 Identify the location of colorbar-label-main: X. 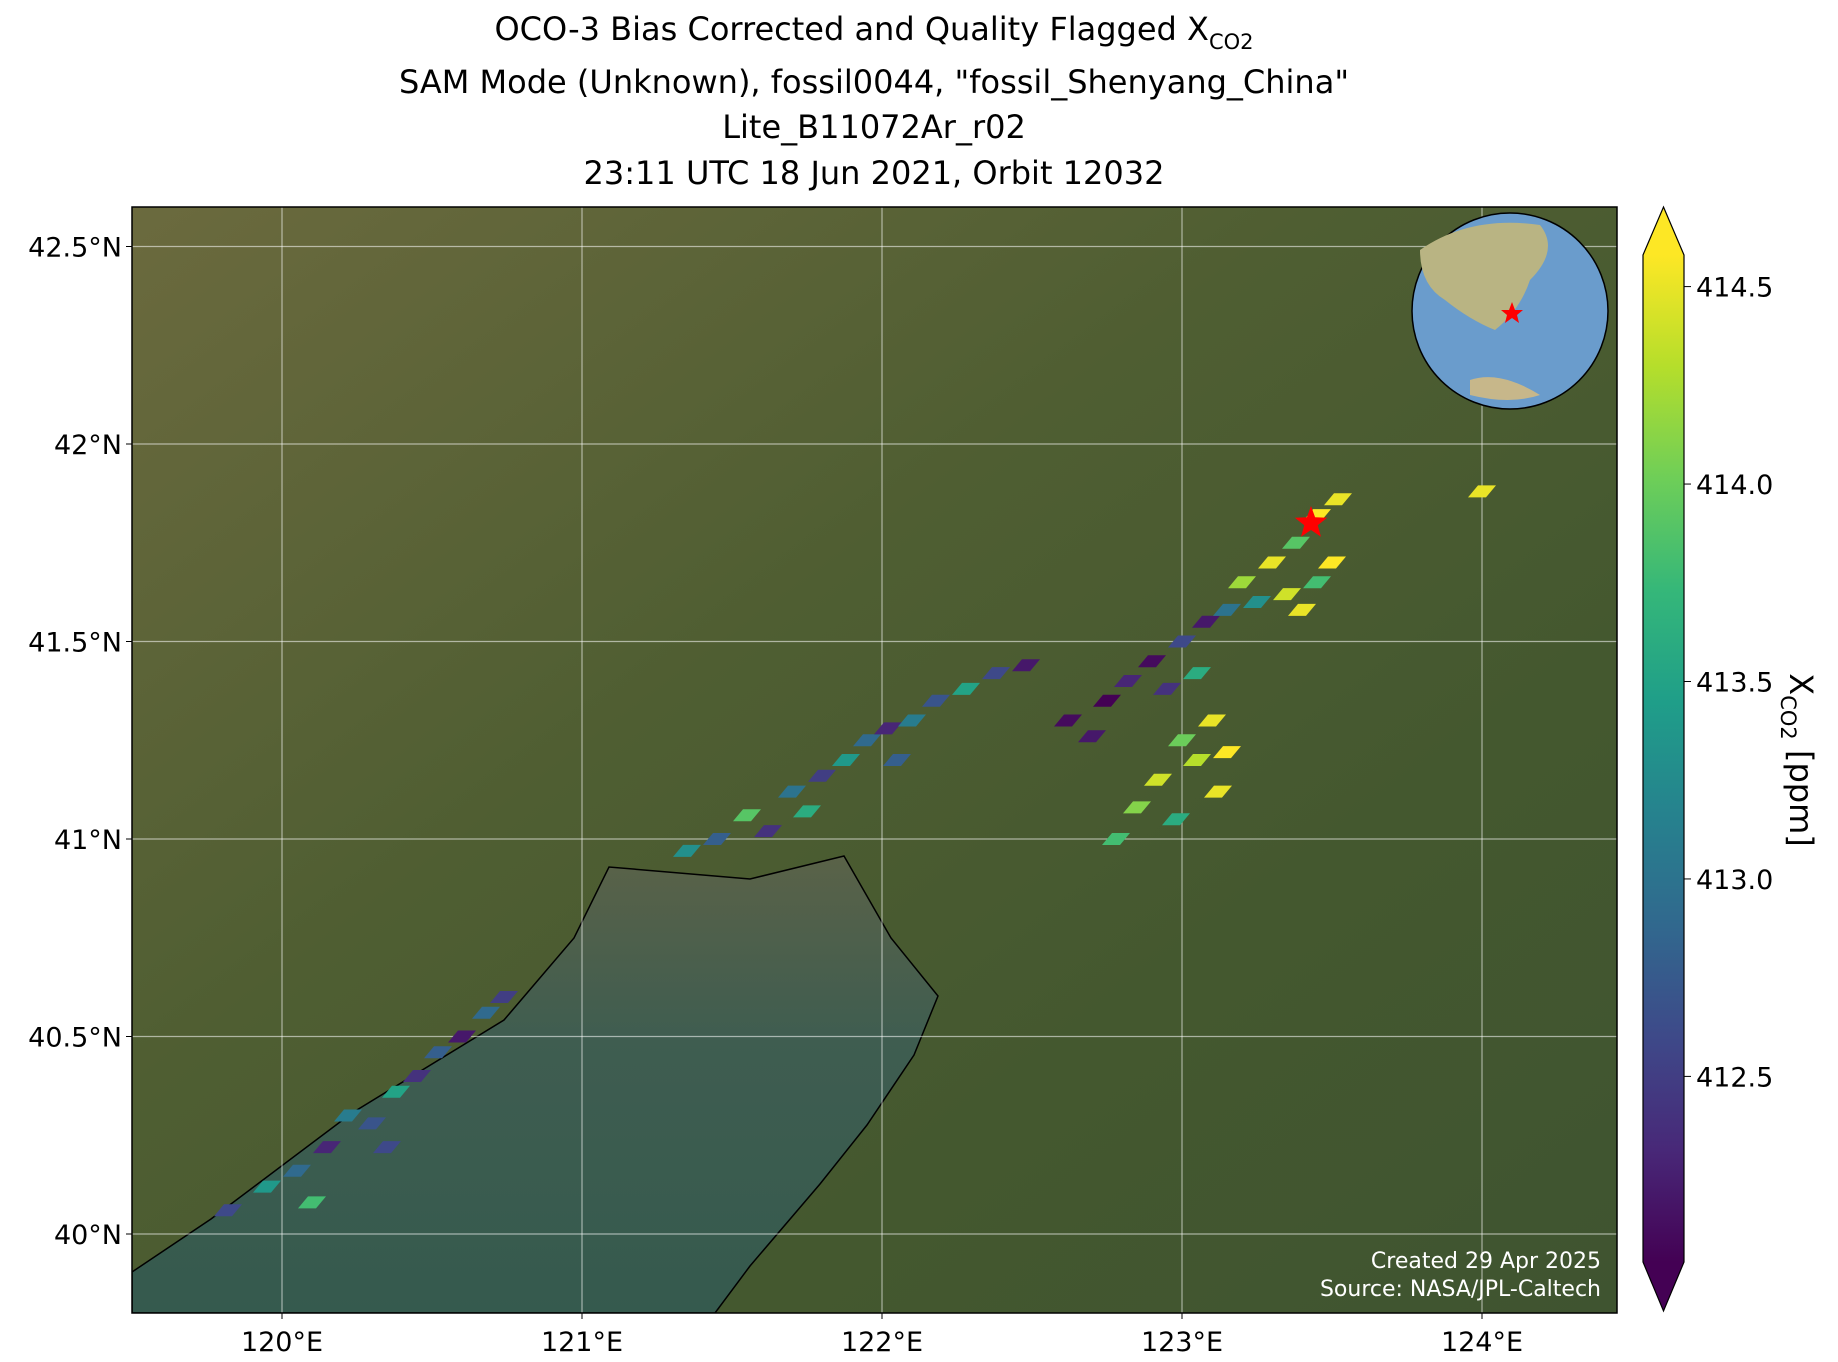
(1801, 684).